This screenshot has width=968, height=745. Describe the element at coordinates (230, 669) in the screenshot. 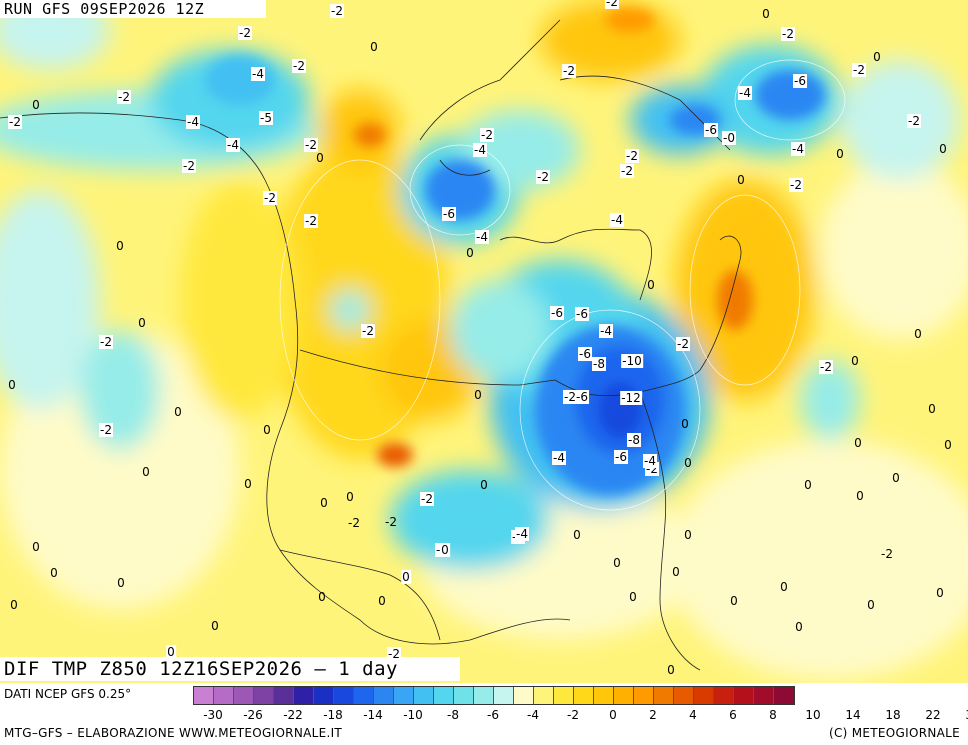

I see `variable-title: DIF TMP Z850 12Z16SEP2026 – 1 day` at that location.